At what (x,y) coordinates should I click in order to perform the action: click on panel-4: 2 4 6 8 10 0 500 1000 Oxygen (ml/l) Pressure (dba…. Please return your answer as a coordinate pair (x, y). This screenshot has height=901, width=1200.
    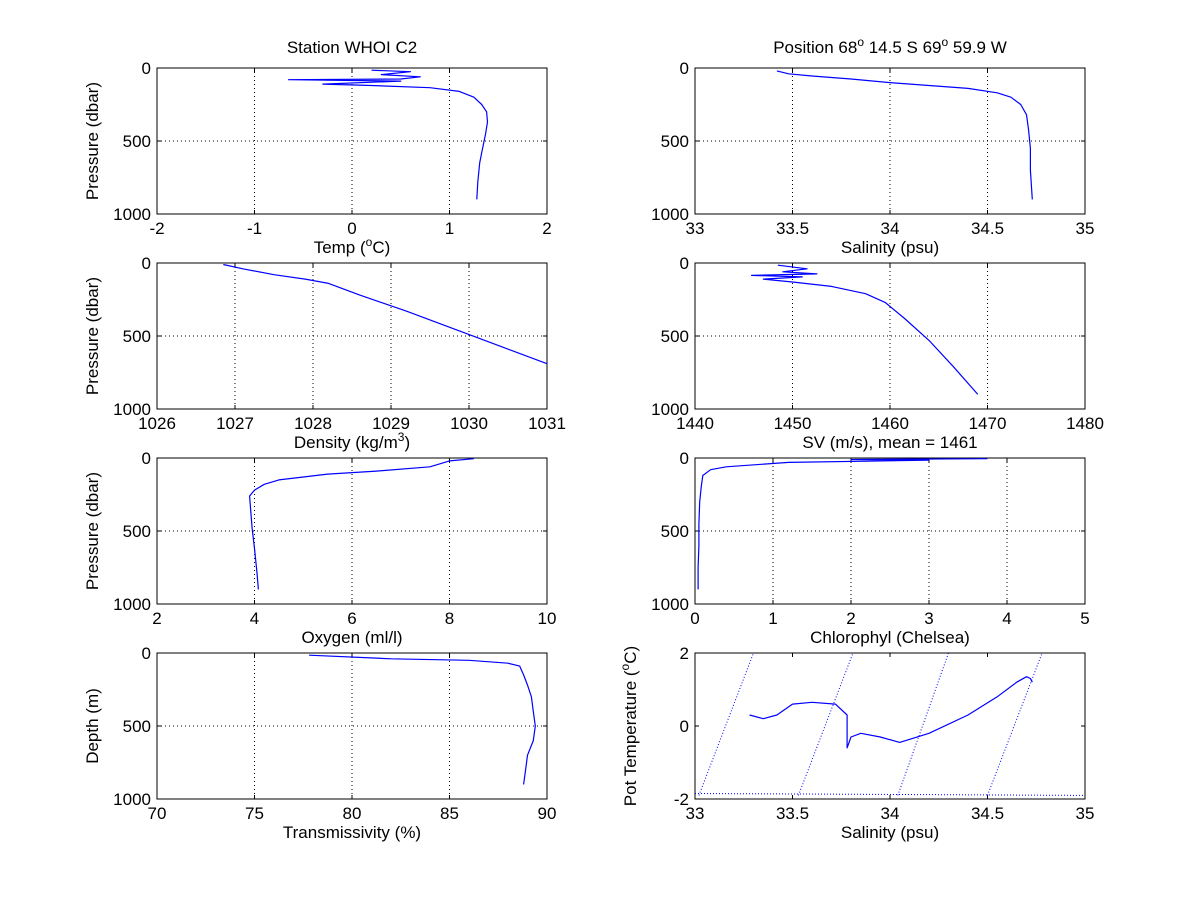
    Looking at the image, I should click on (319, 548).